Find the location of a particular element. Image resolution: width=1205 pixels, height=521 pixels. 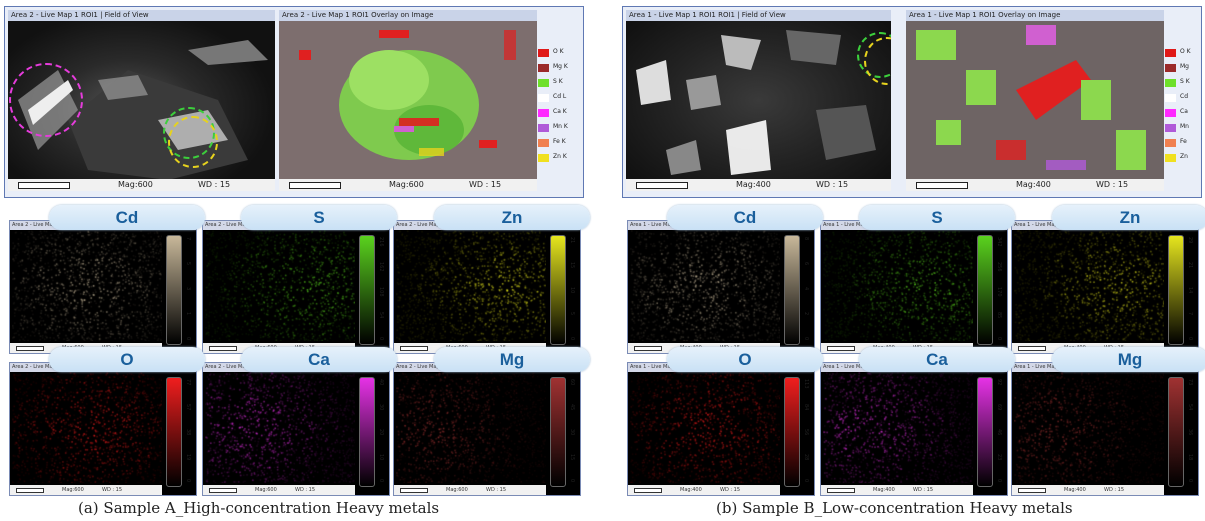

legend-item: Mg is located at coordinates (1185, 69).